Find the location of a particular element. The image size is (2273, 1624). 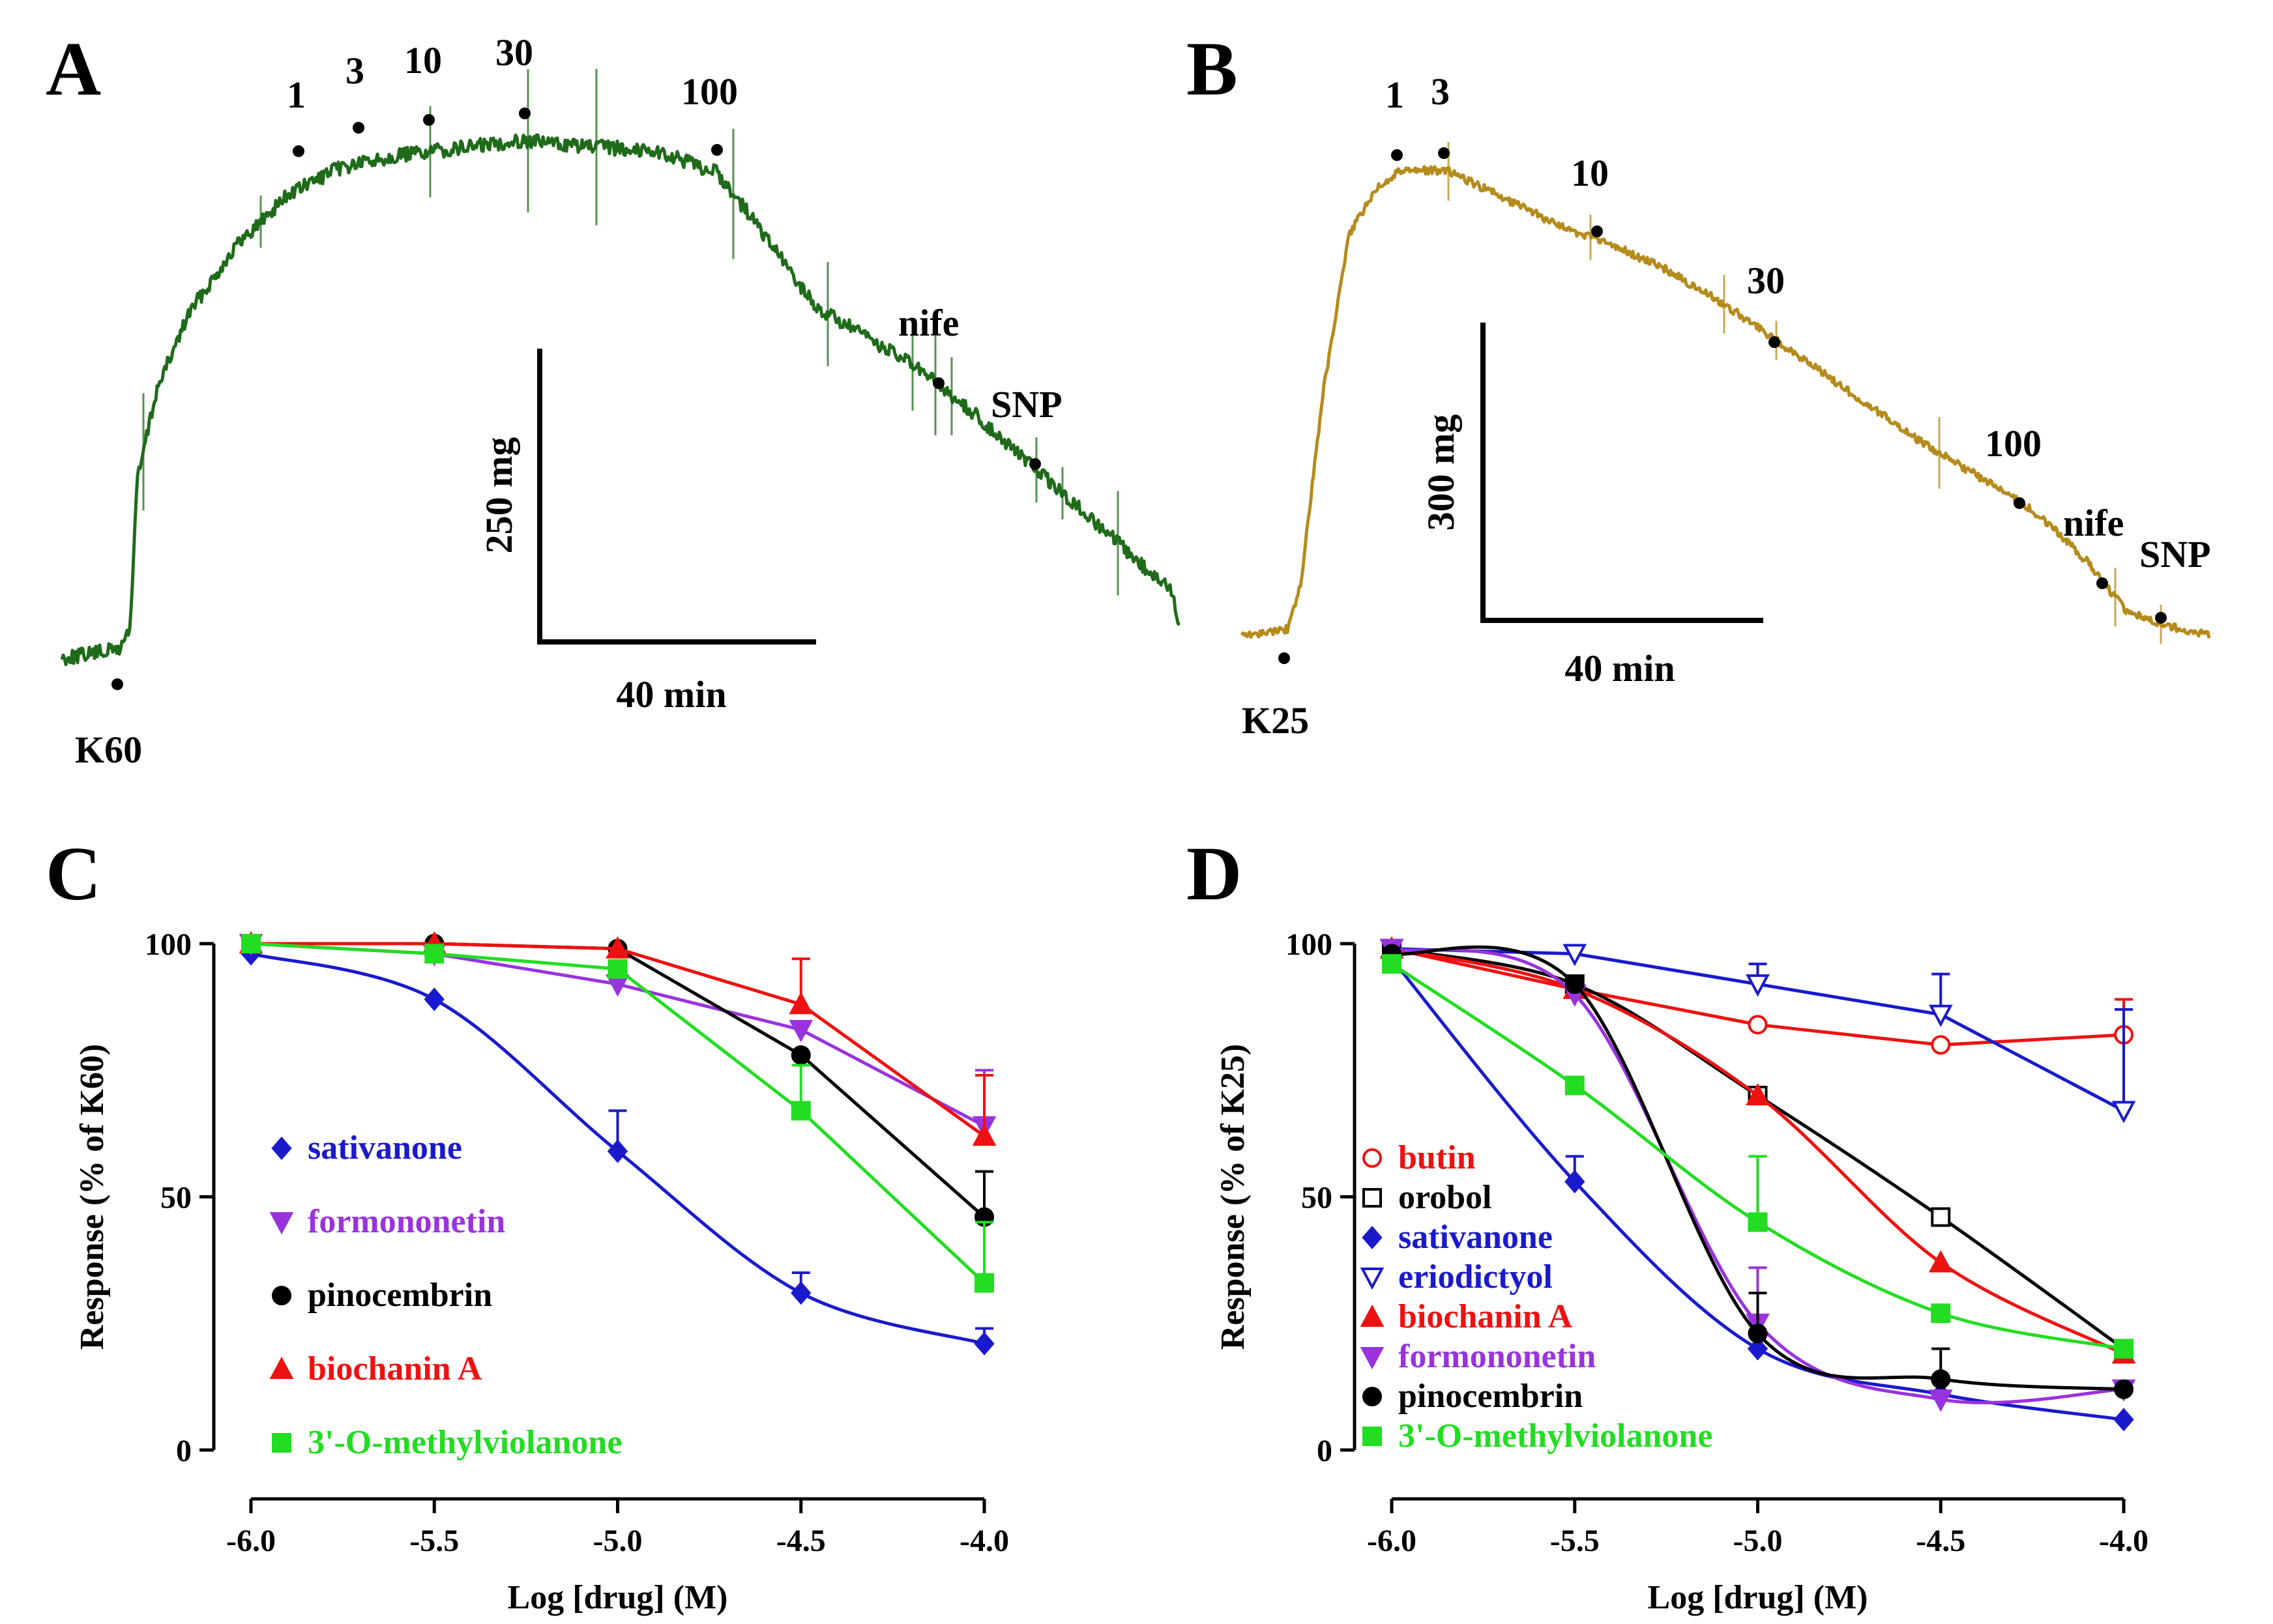

mark-dot-a-nife is located at coordinates (939, 383).